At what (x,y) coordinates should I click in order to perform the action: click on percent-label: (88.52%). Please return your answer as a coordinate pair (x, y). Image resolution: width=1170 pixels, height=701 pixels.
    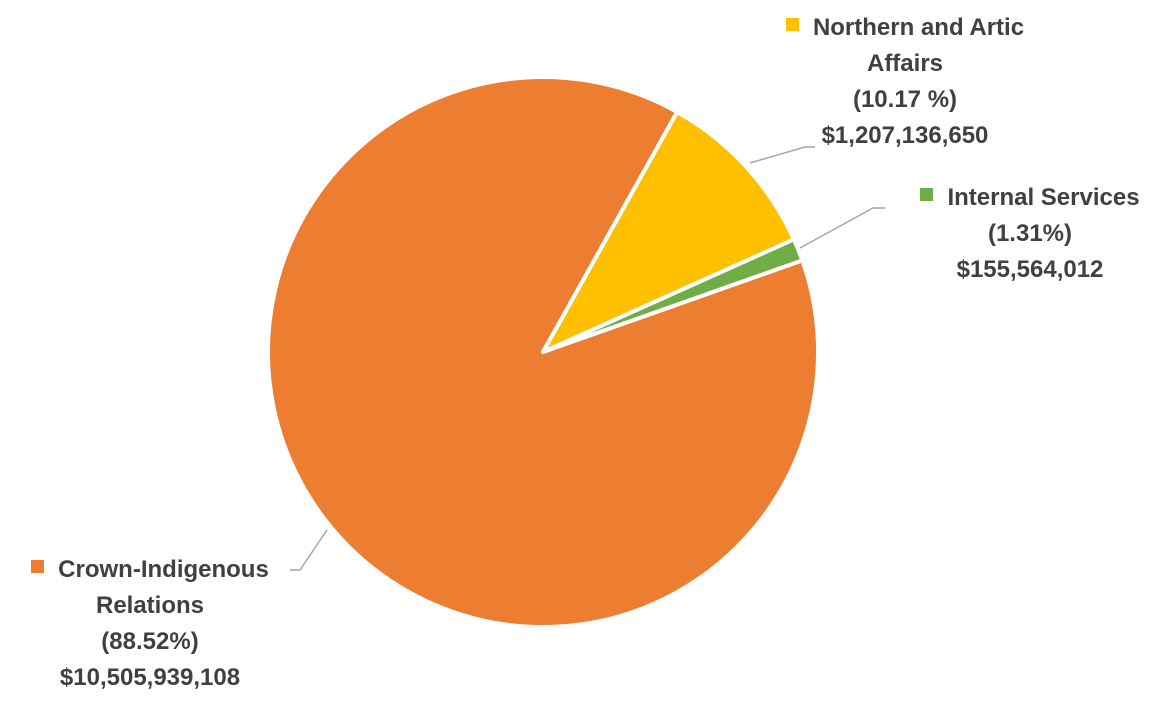
    Looking at the image, I should click on (150, 641).